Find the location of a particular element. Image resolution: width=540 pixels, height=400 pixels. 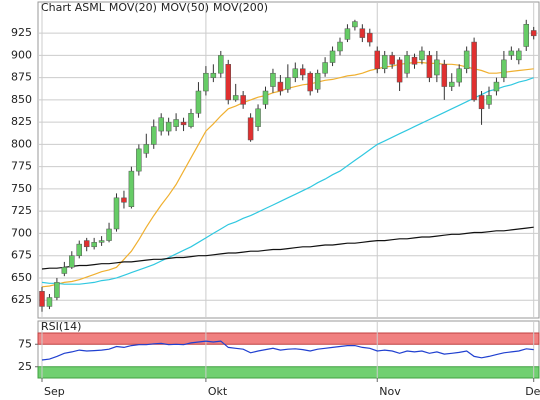

y-tick-label: 725 is located at coordinates (21, 210).